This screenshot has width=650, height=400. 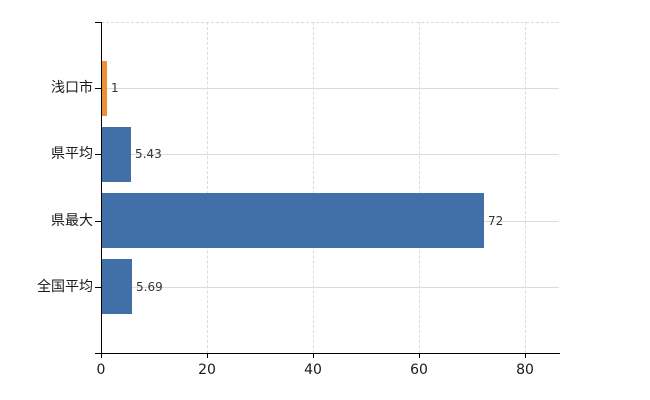 I want to click on x-tick-label: 80, so click(x=525, y=370).